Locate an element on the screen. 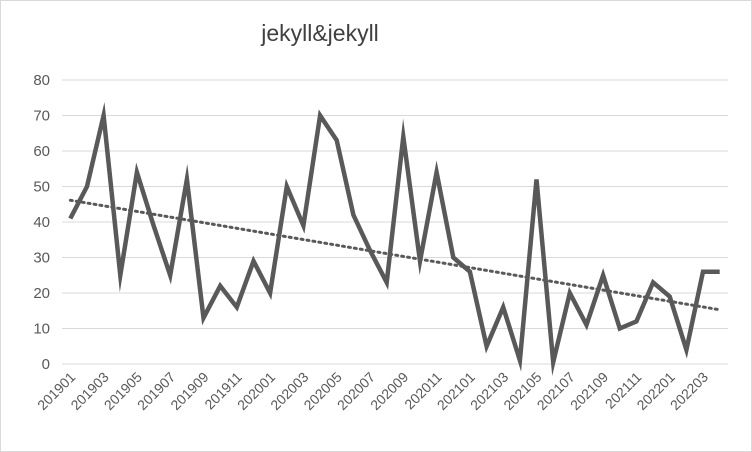 The height and width of the screenshot is (452, 752). y-tick-label: 70 is located at coordinates (41, 116).